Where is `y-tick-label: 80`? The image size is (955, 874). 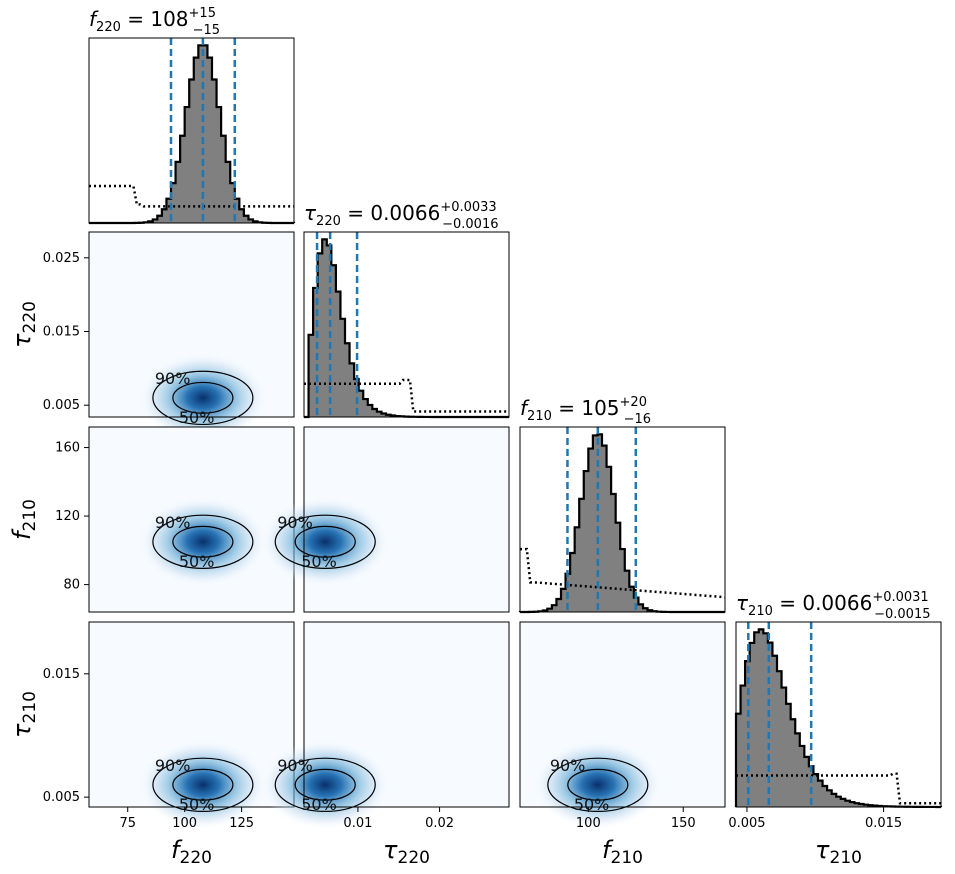
y-tick-label: 80 is located at coordinates (71, 585).